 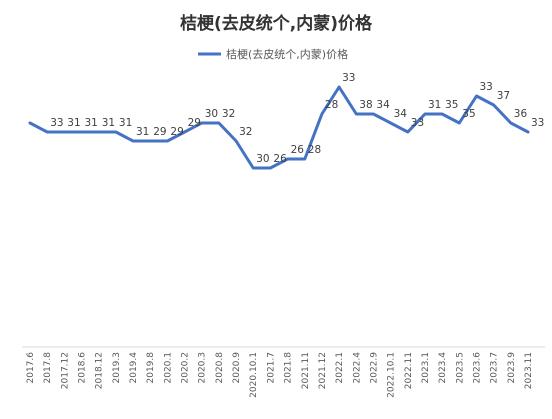 What do you see at coordinates (203, 368) in the screenshot?
I see `x-tick-label: 2020.3` at bounding box center [203, 368].